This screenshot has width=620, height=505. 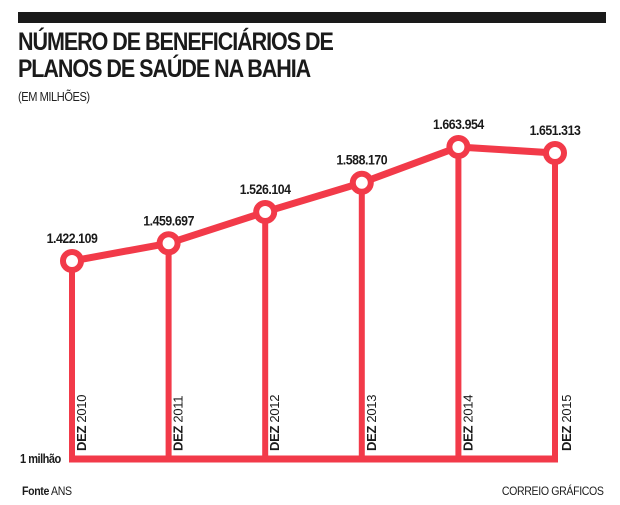 What do you see at coordinates (274, 409) in the screenshot?
I see `category-year: 2012` at bounding box center [274, 409].